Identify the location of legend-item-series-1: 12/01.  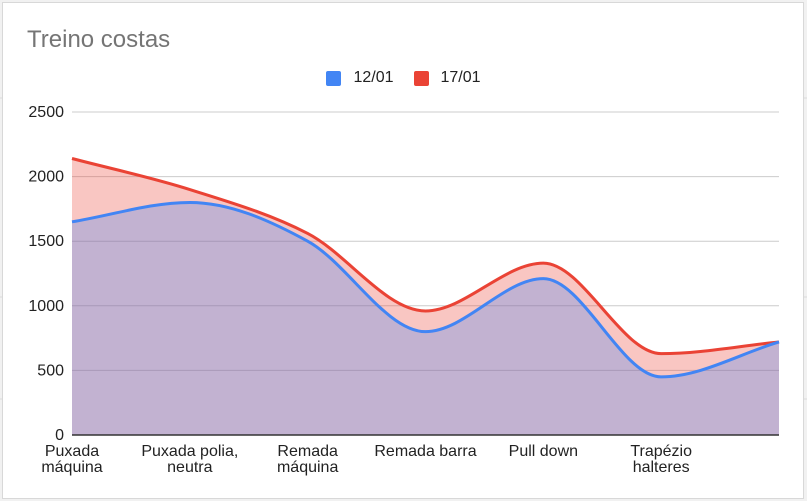
(360, 78).